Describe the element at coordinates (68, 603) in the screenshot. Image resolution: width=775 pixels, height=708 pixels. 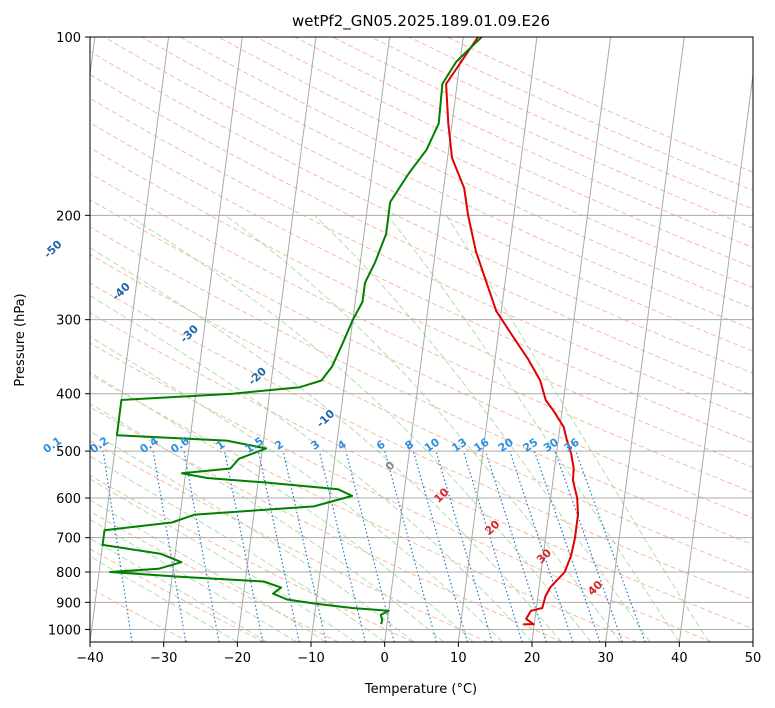
I see `y-tick-label: 900` at that location.